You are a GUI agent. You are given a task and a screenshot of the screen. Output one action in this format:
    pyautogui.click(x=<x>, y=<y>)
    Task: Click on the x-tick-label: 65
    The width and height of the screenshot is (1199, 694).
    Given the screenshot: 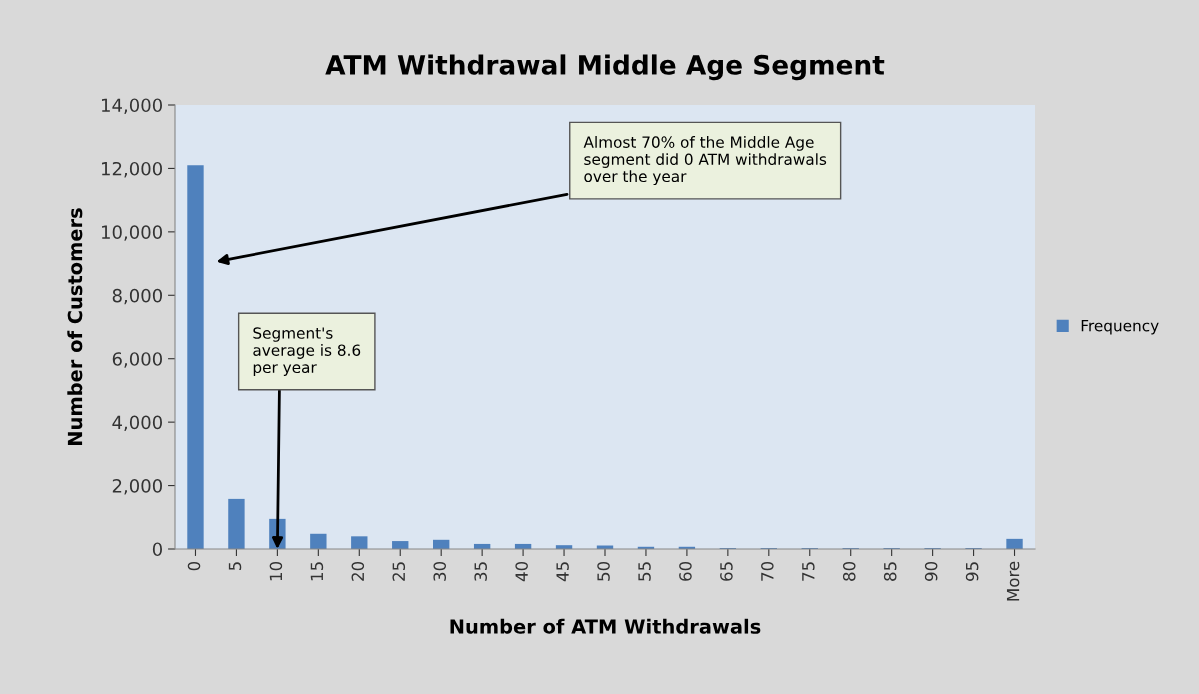 What is the action you would take?
    pyautogui.click(x=726, y=571)
    